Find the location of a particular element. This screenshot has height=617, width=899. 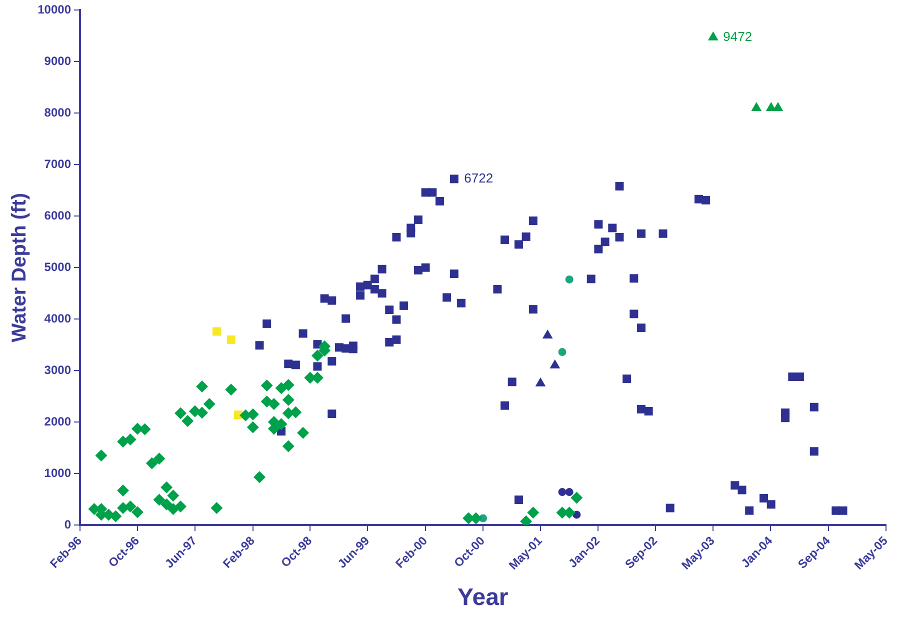

y-tick-label: 3000 is located at coordinates (58, 369).